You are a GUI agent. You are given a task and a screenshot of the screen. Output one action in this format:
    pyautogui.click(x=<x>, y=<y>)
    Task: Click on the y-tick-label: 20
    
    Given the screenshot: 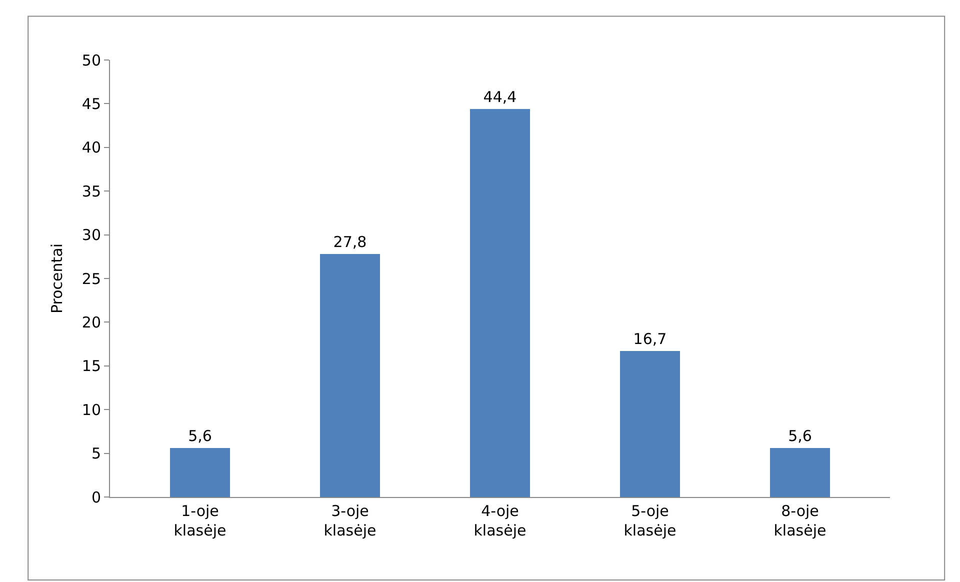 What is the action you would take?
    pyautogui.click(x=91, y=322)
    